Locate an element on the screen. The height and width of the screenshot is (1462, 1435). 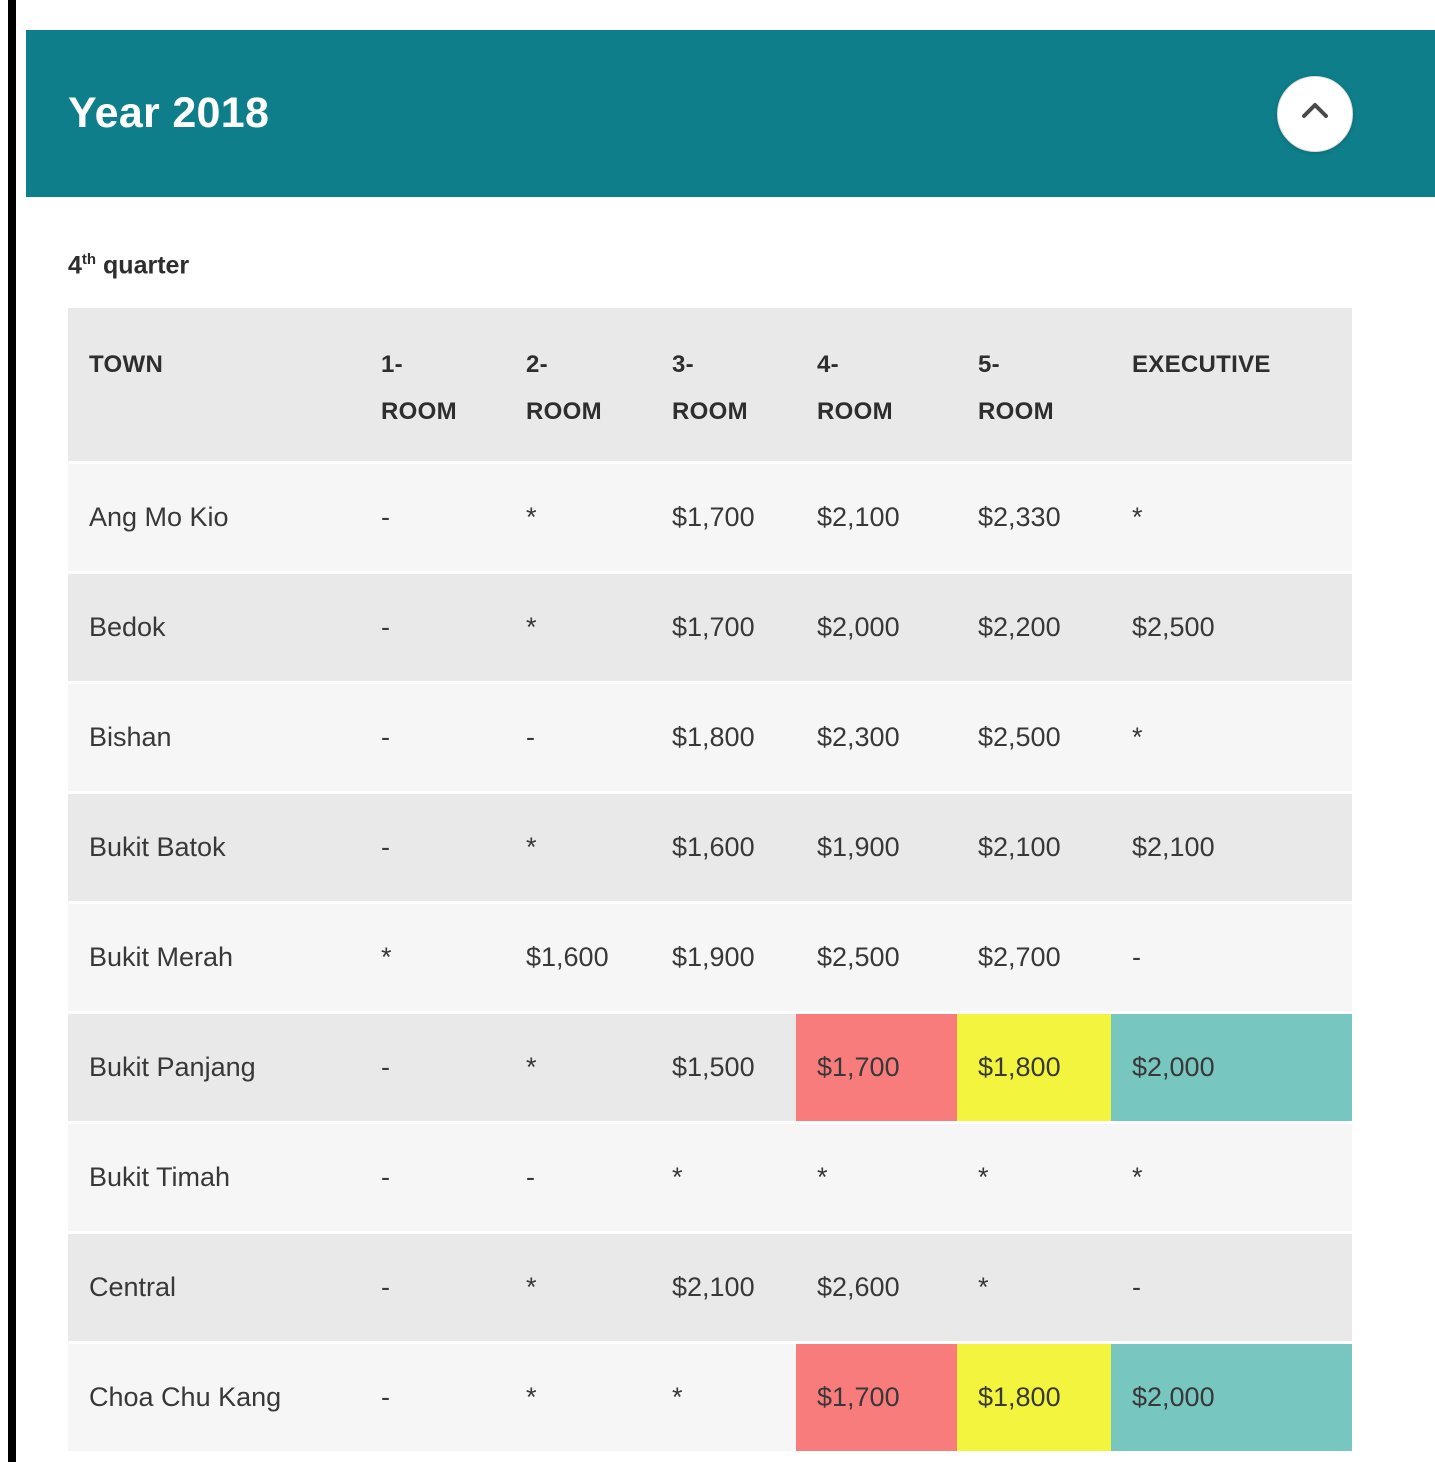
table-row: Bedok - * $1,700 $2,000 $2,200 $2,500 is located at coordinates (710, 628).